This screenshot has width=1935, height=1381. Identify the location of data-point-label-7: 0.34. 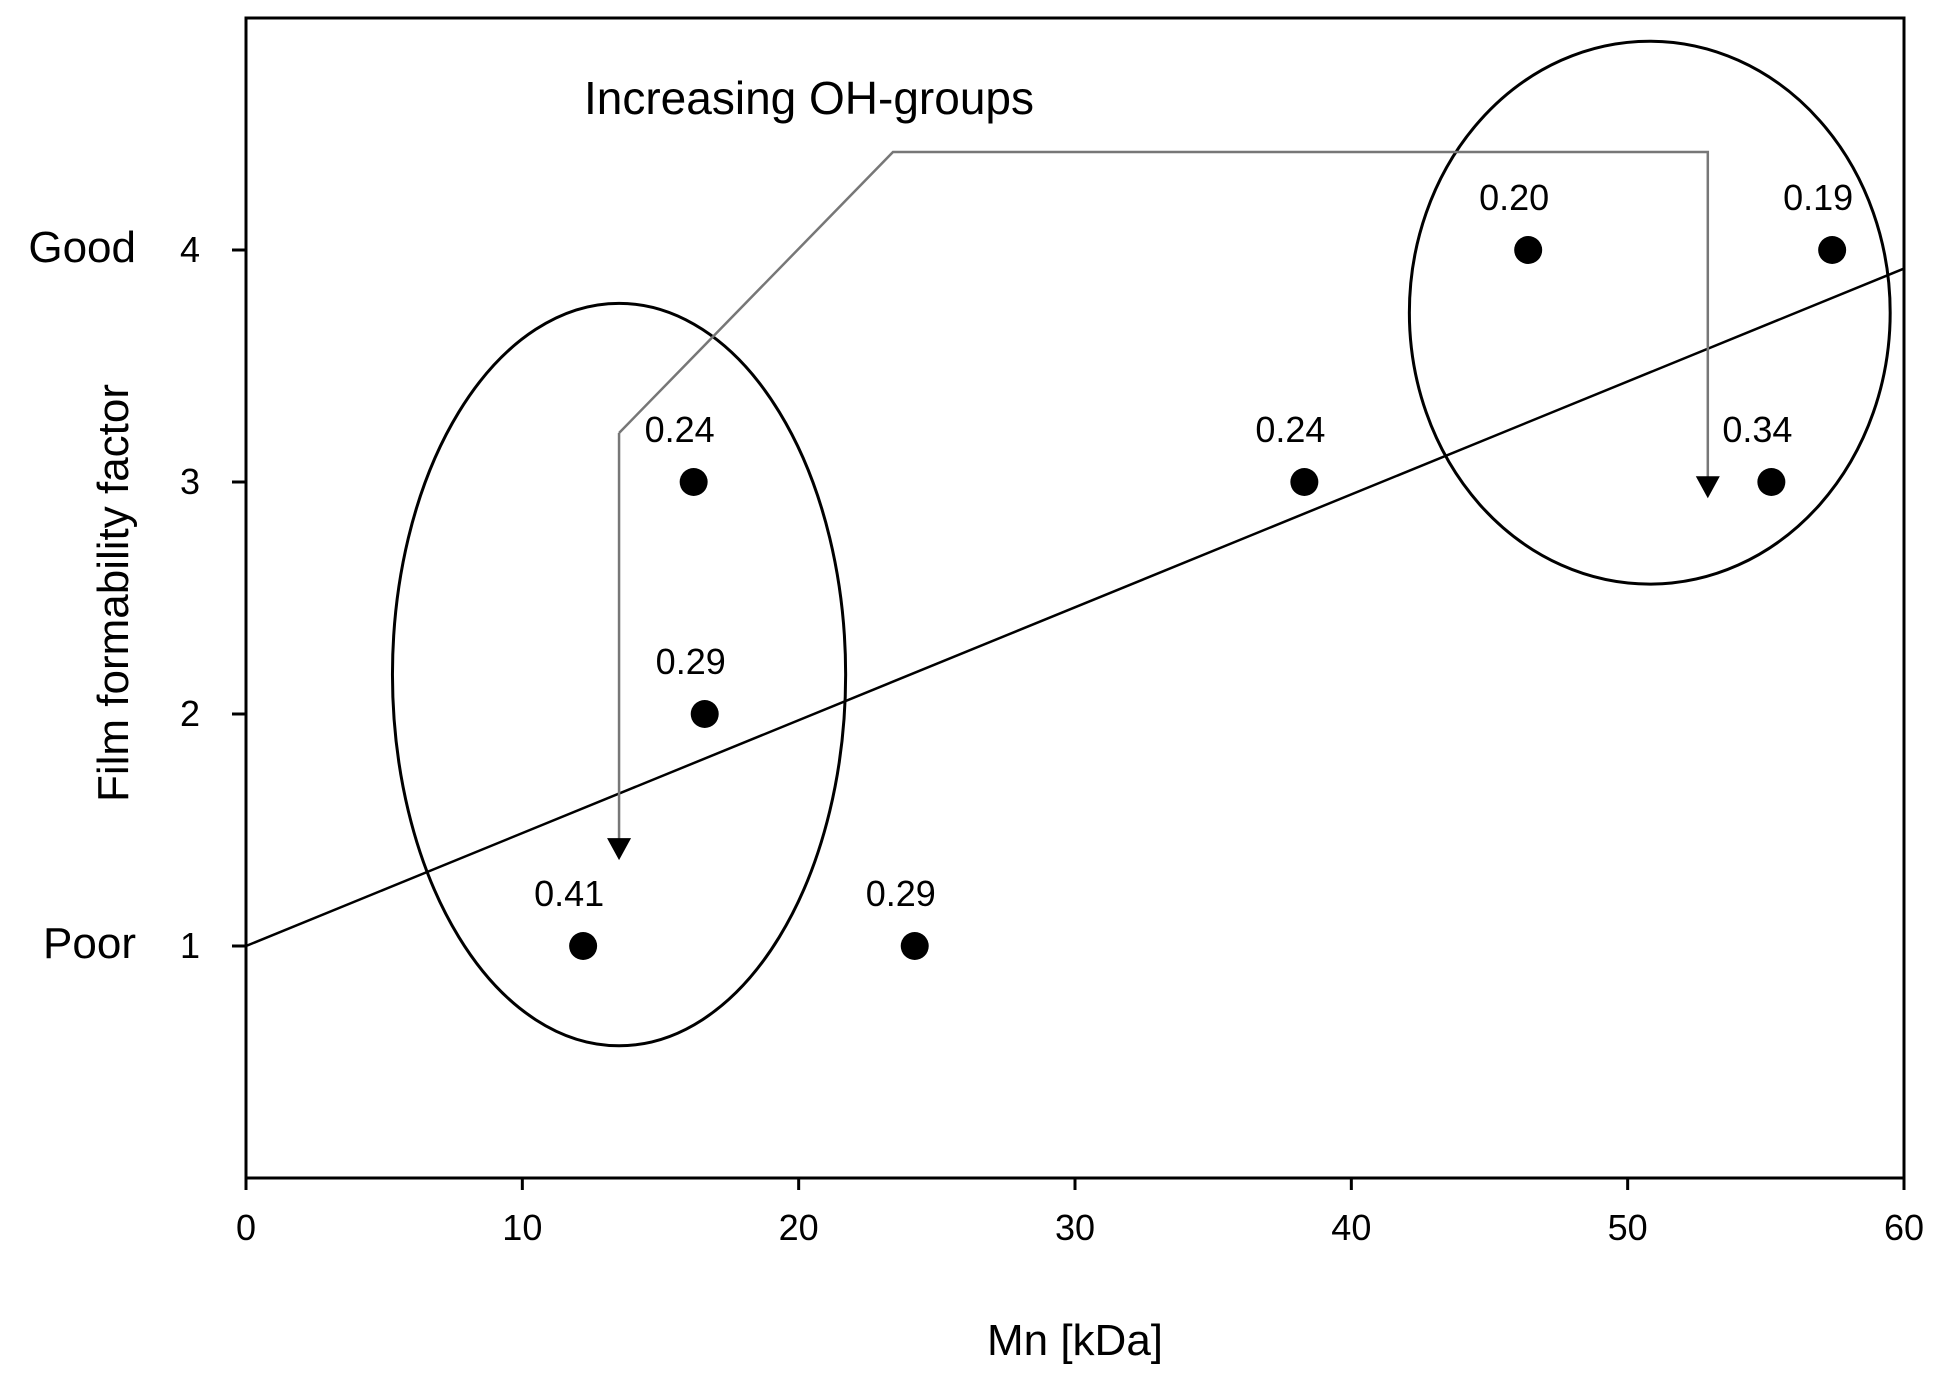
(1757, 429).